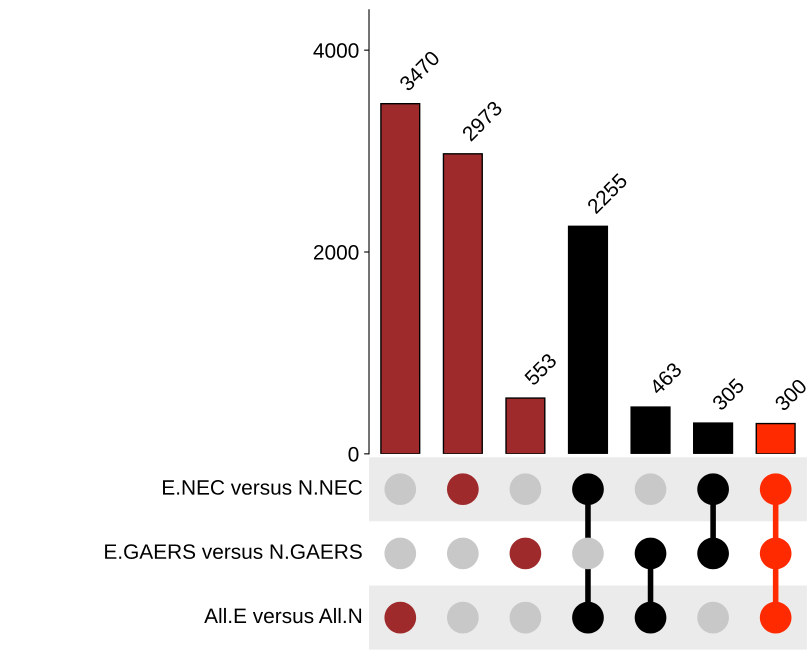  Describe the element at coordinates (335, 50) in the screenshot. I see `y-tick-label: 4000` at that location.